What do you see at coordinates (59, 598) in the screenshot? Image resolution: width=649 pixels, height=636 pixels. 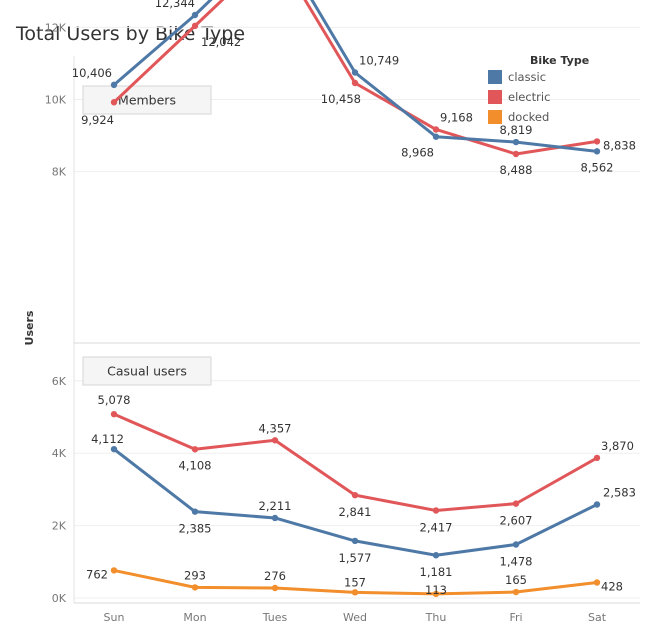 I see `y-tick-label: 0K` at bounding box center [59, 598].